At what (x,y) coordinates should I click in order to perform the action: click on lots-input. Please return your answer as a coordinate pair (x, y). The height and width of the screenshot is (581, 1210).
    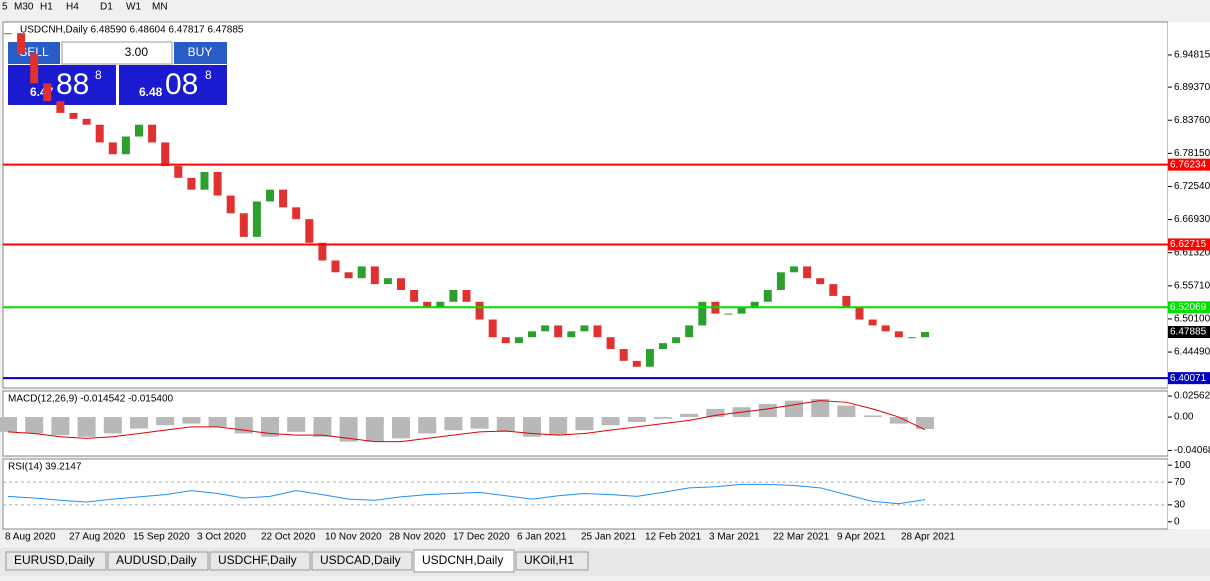
    Looking at the image, I should click on (117, 53).